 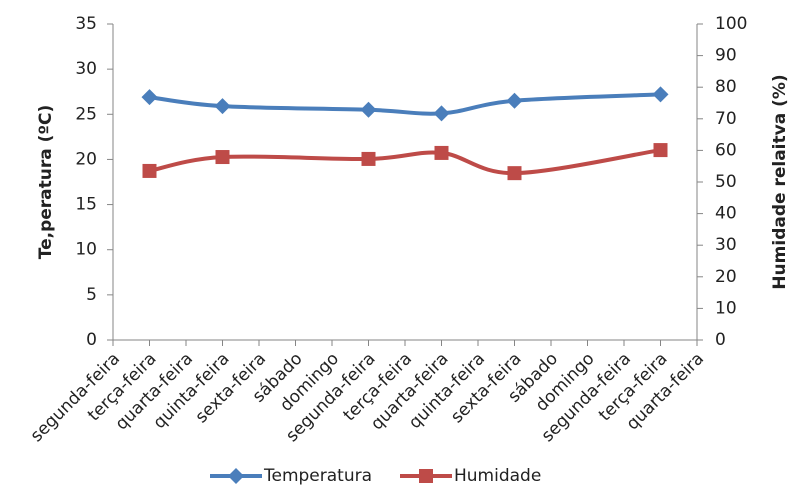 What do you see at coordinates (726, 56) in the screenshot?
I see `y2-tick-label: 90` at bounding box center [726, 56].